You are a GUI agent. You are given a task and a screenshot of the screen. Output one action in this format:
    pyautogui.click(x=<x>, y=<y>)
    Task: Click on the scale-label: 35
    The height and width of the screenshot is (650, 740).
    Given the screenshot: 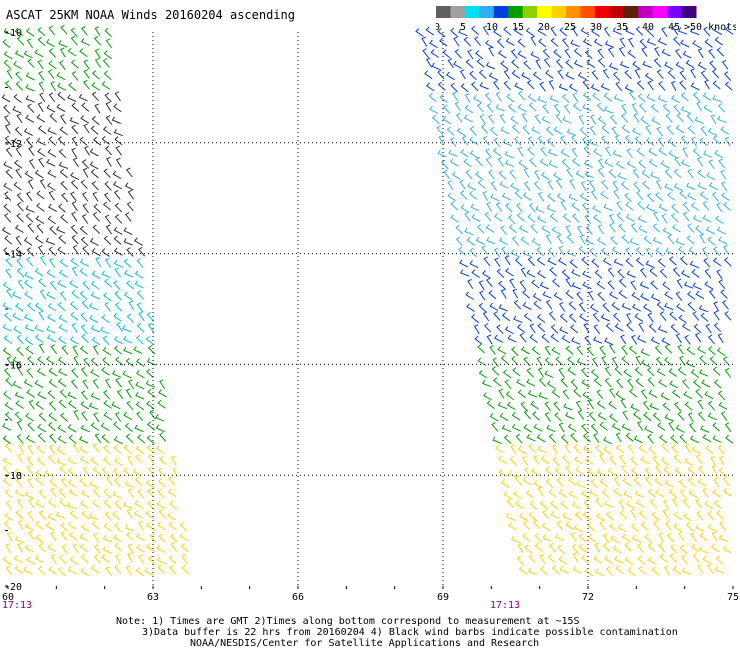 What is the action you would take?
    pyautogui.click(x=622, y=27)
    